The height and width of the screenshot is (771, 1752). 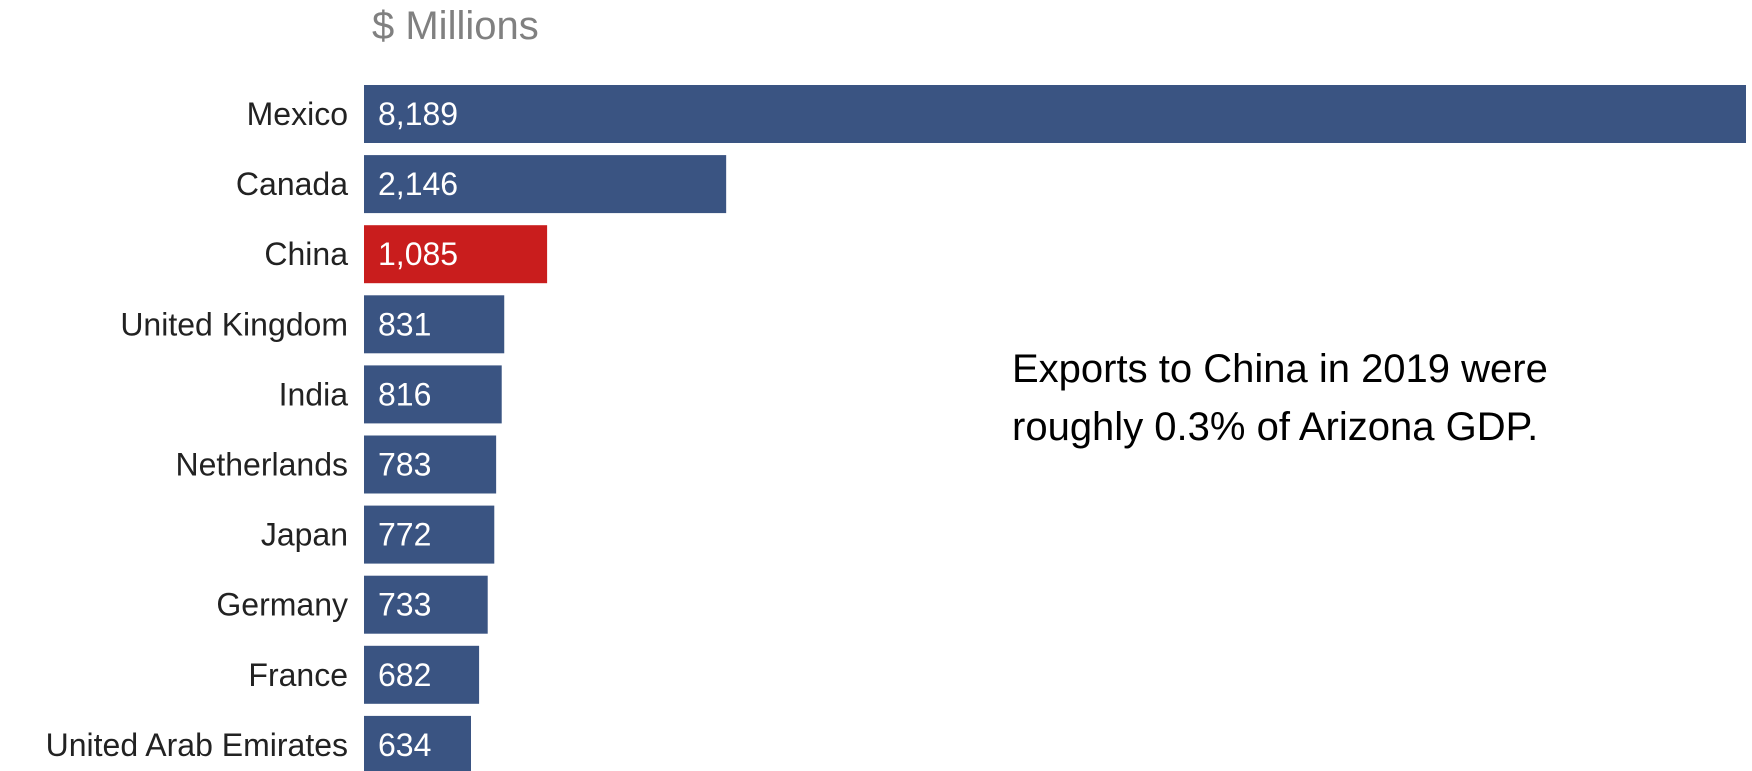 What do you see at coordinates (292, 184) in the screenshot?
I see `category-label: Canada` at bounding box center [292, 184].